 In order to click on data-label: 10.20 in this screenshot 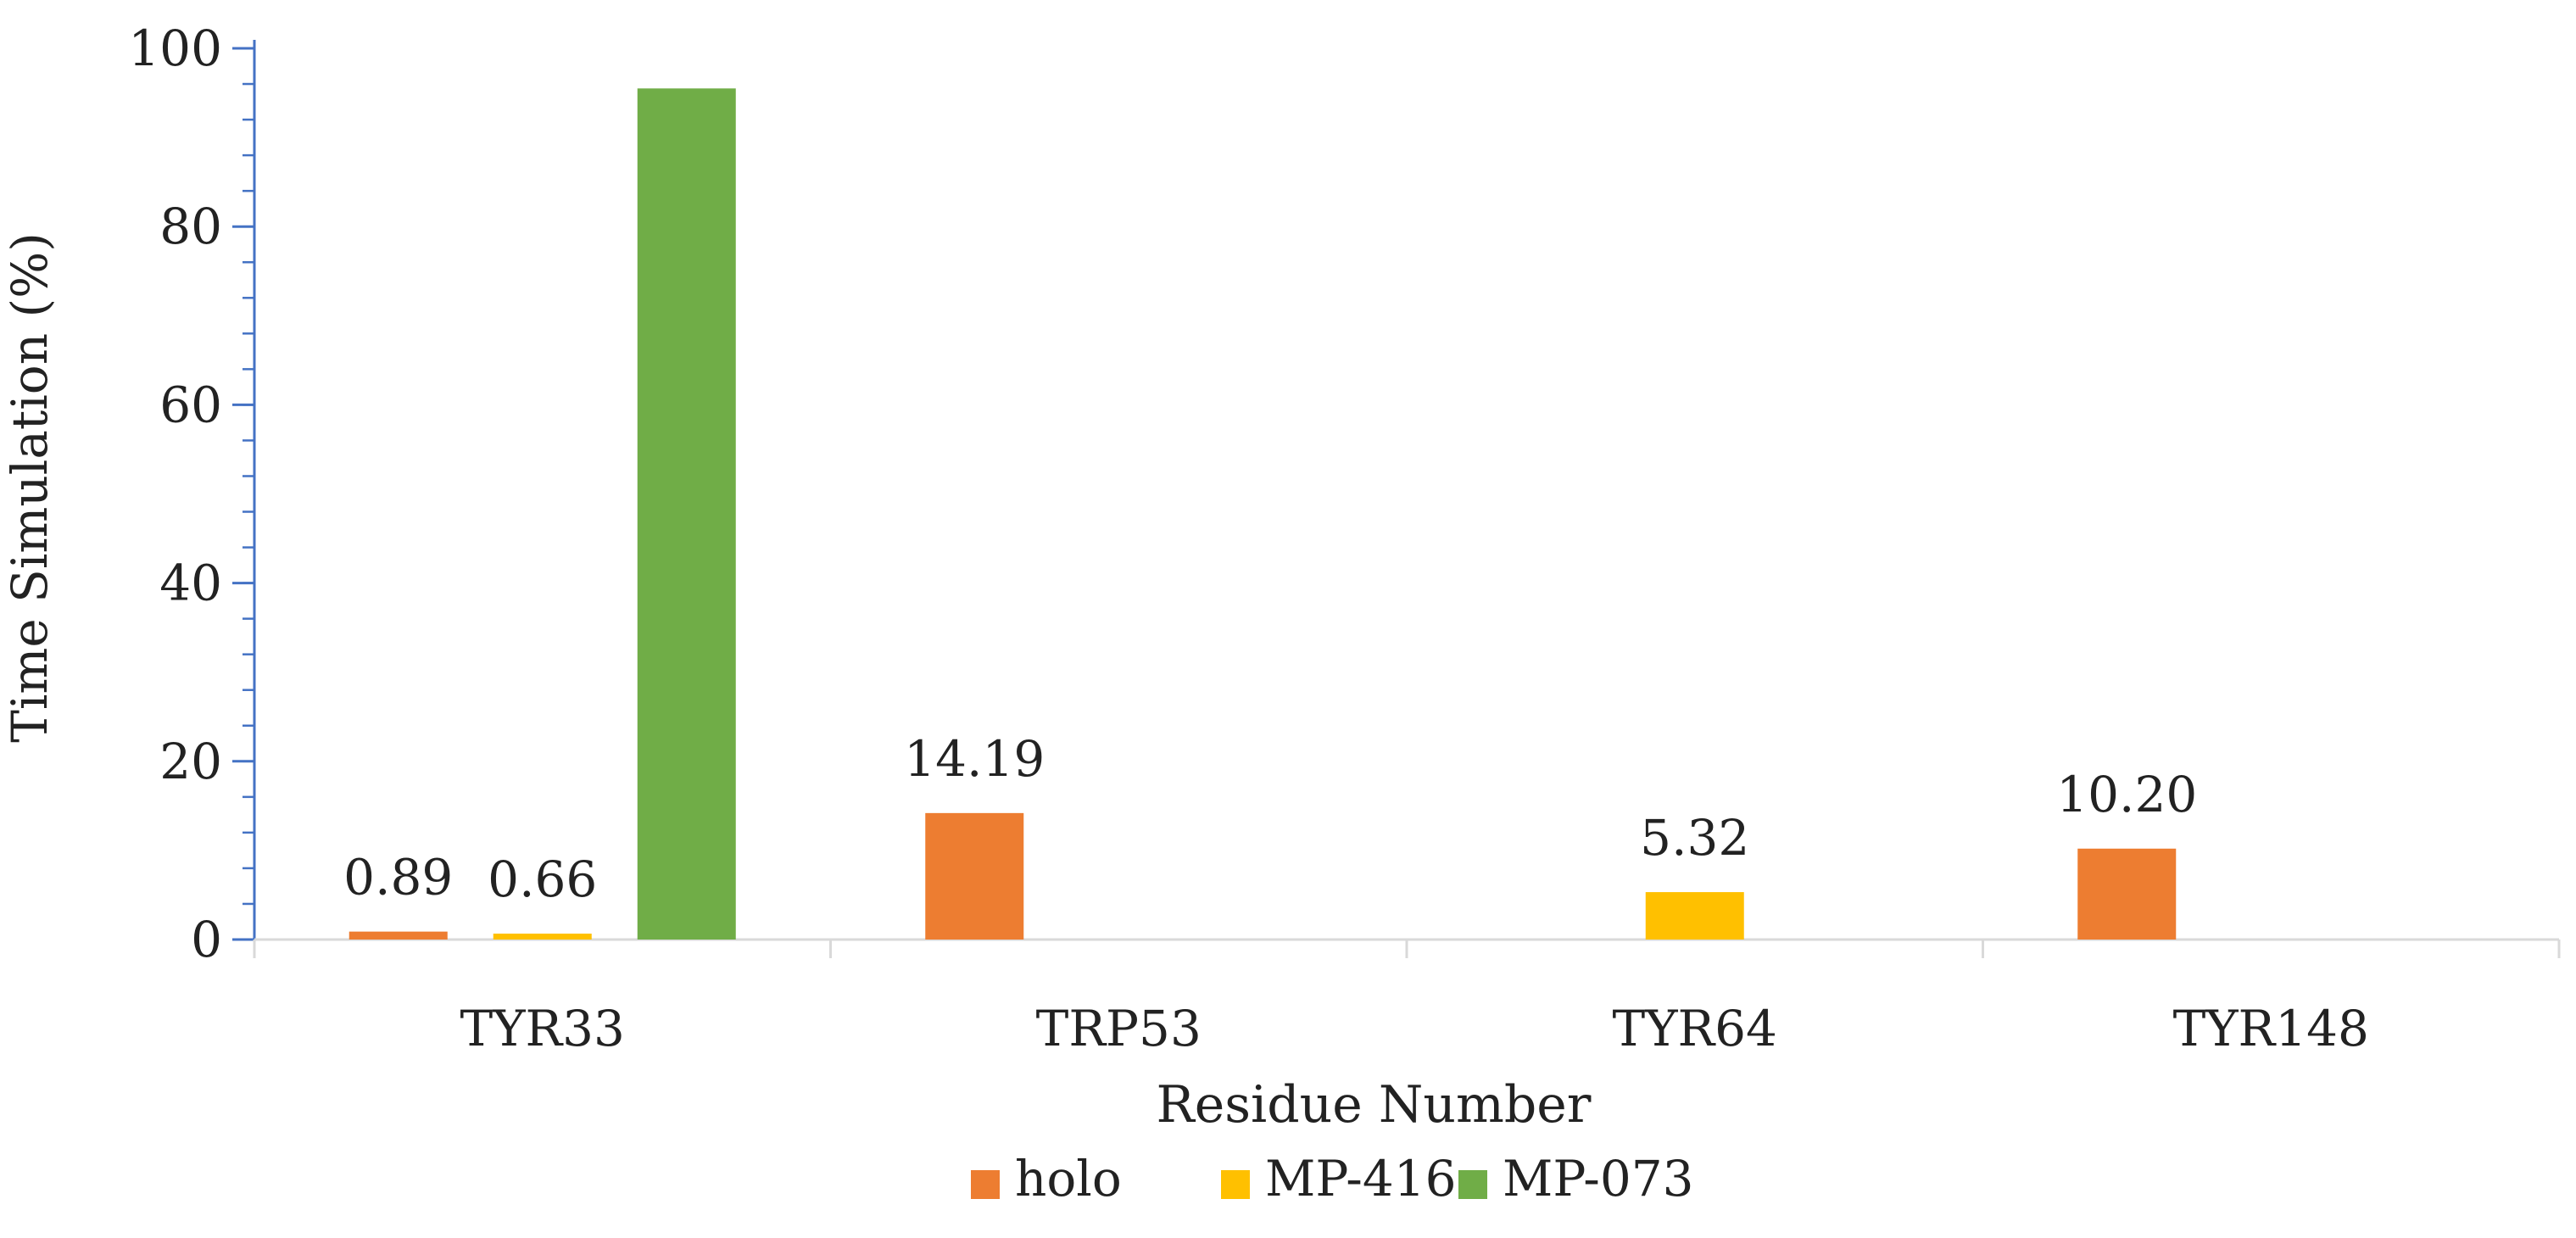, I will do `click(2126, 794)`.